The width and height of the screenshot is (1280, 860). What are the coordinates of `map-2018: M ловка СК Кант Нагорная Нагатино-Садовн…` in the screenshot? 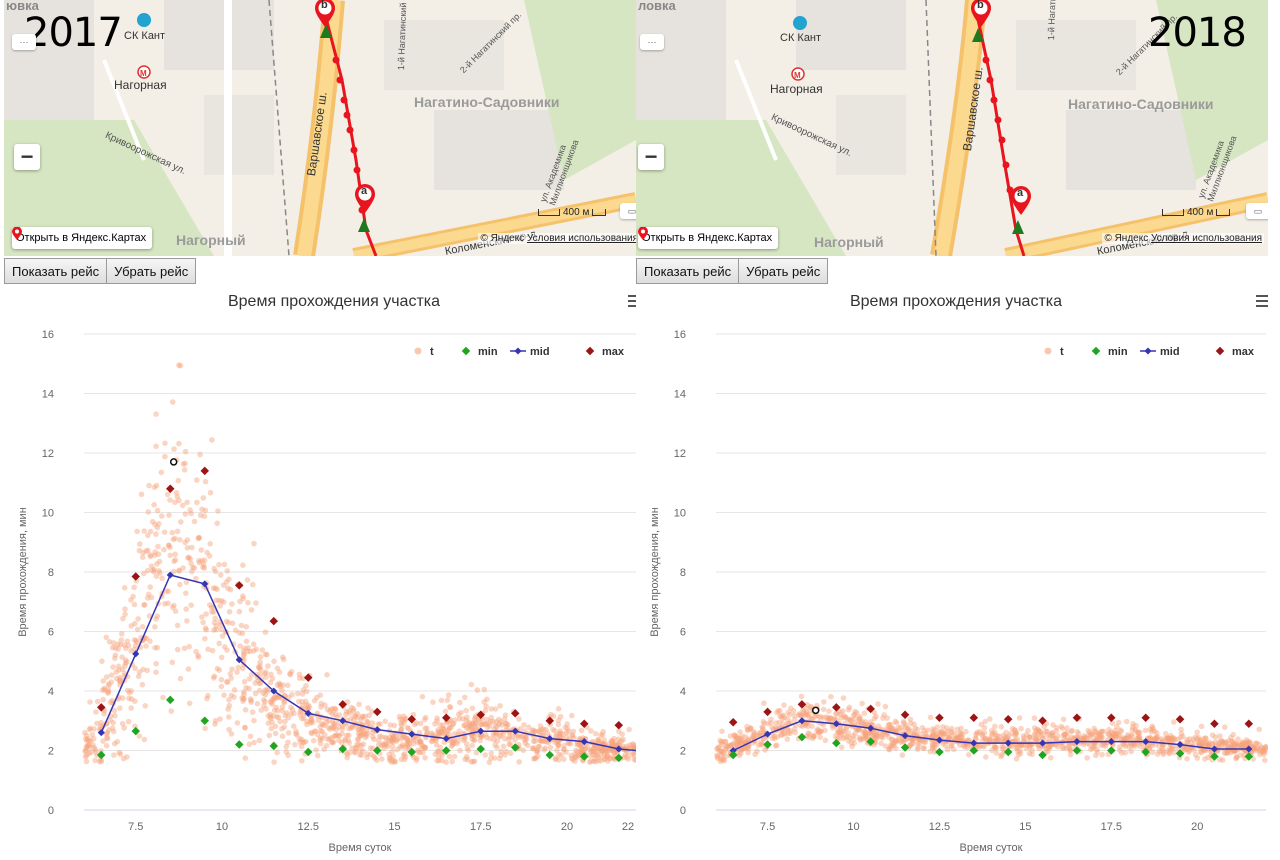 It's located at (952, 128).